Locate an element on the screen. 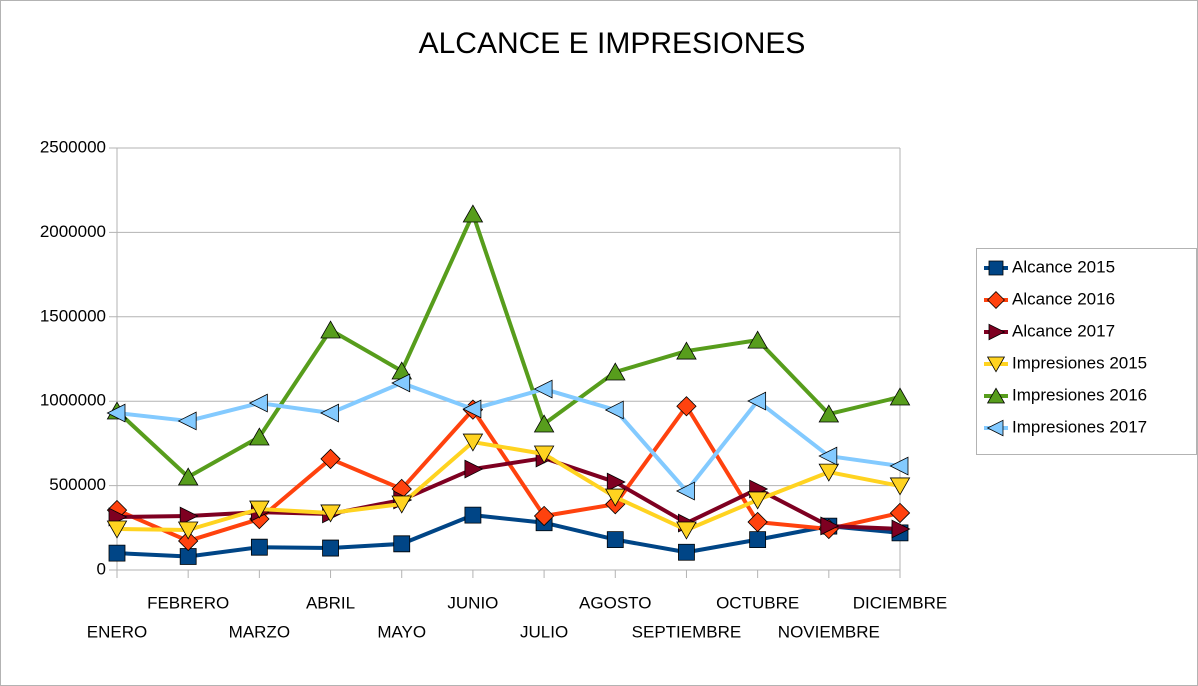 This screenshot has height=686, width=1198. x-tick-label: ABRIL is located at coordinates (330, 602).